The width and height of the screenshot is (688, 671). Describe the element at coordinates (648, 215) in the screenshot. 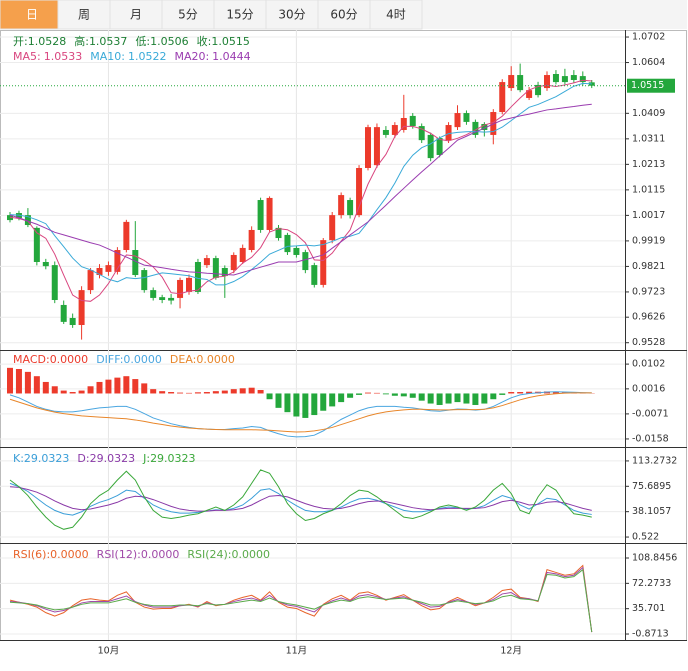

I see `y-tick-label: 1.0017` at that location.